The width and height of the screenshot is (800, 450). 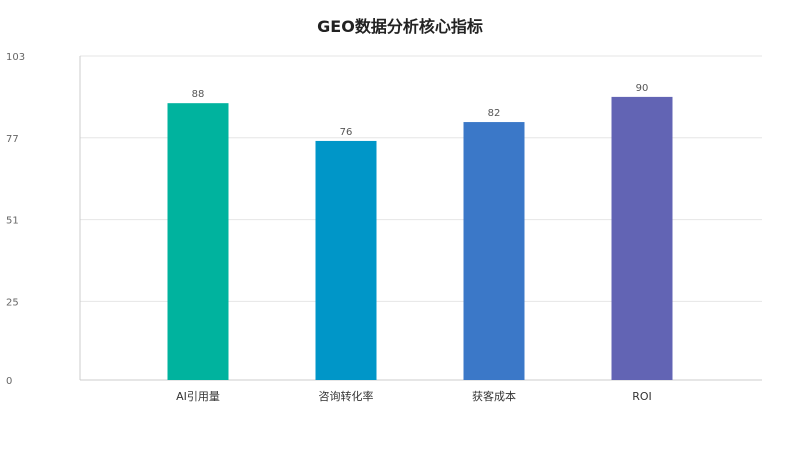 What do you see at coordinates (198, 396) in the screenshot?
I see `x-tick-label: AI引用量` at bounding box center [198, 396].